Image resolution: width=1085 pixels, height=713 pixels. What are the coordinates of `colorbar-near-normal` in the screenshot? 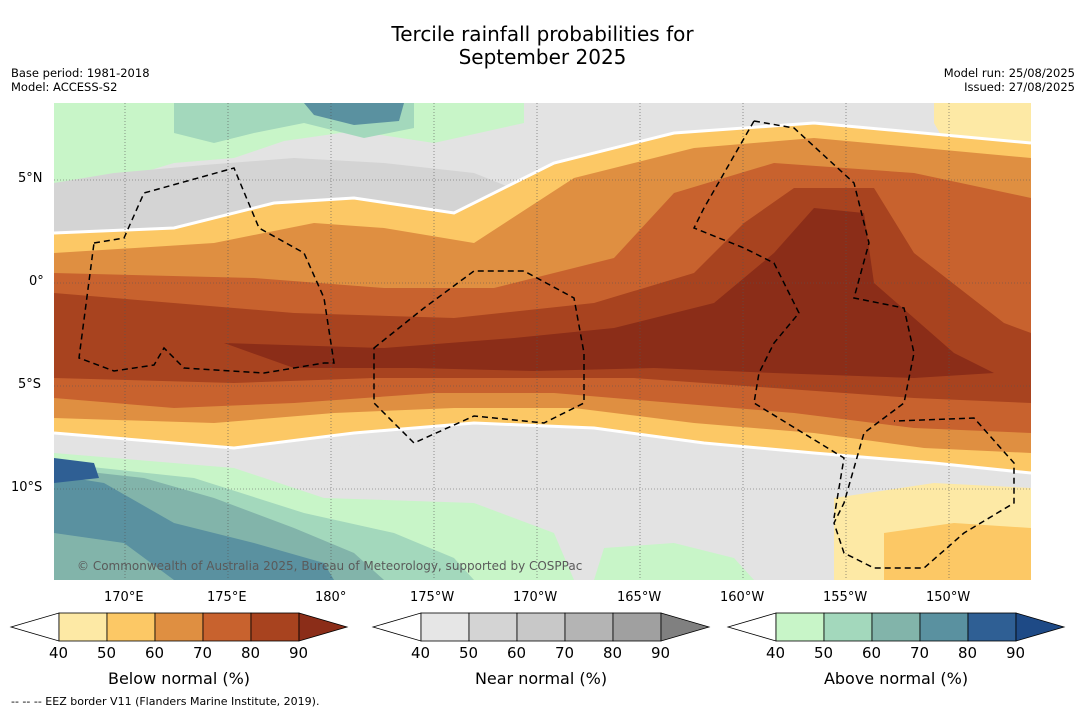 It's located at (541, 627).